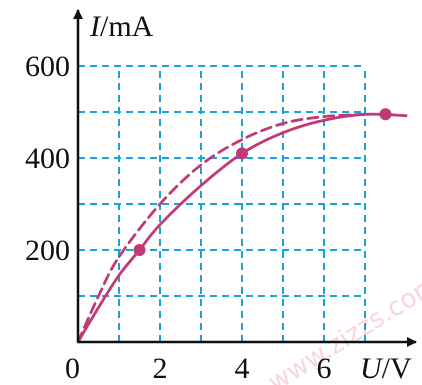  What do you see at coordinates (47, 66) in the screenshot?
I see `y-tick-label: 600` at bounding box center [47, 66].